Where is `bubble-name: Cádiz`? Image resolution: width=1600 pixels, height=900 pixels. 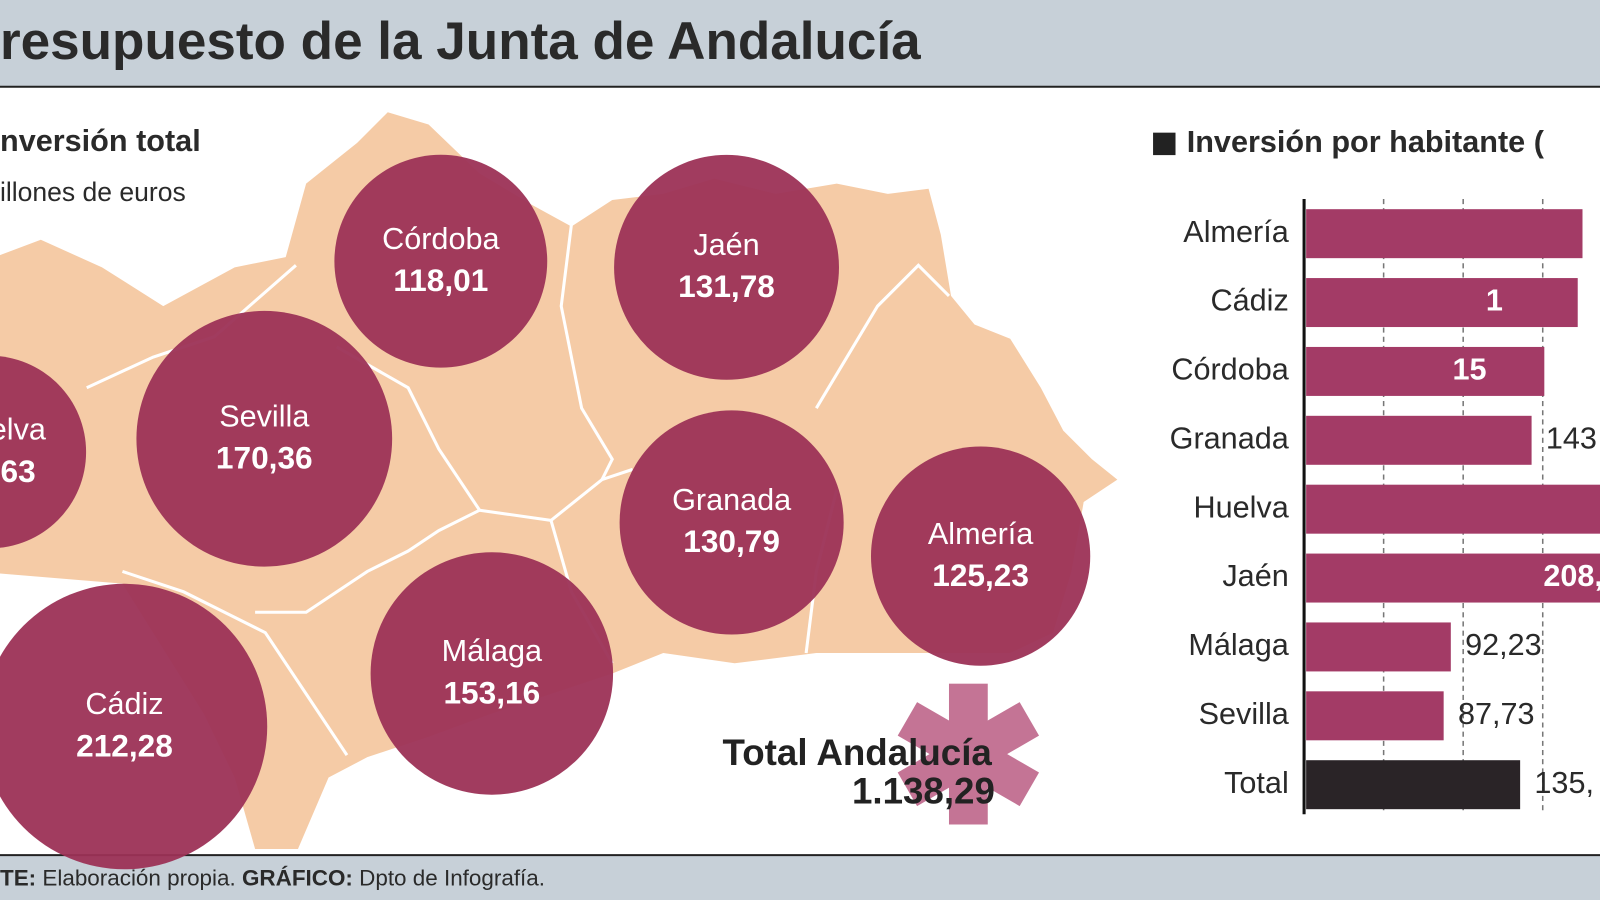 bubble-name: Cádiz is located at coordinates (124, 704).